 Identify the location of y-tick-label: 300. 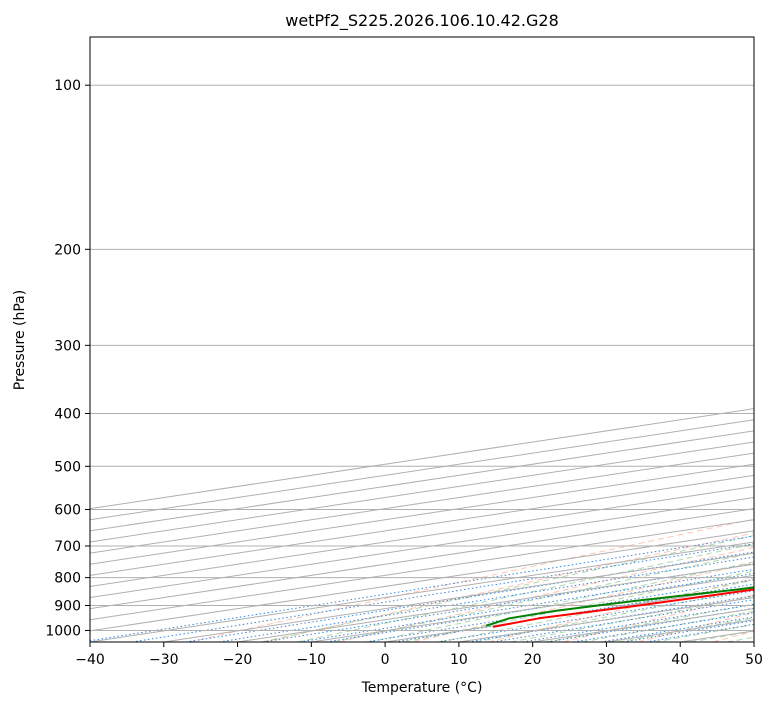
(67, 346).